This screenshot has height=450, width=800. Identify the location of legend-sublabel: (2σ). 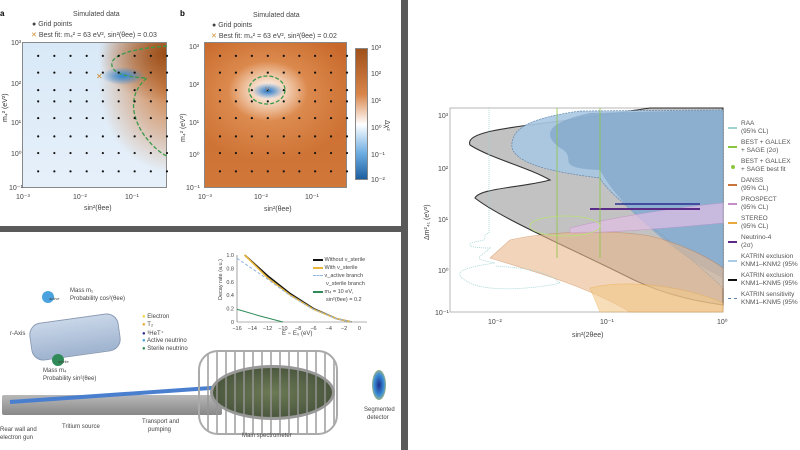
(747, 245).